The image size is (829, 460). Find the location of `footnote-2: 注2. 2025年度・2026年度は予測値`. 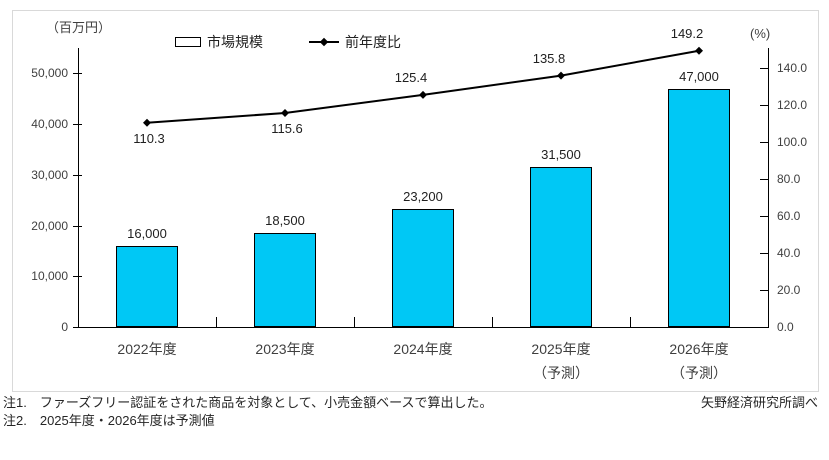

footnote-2: 注2. 2025年度・2026年度は予測値 is located at coordinates (109, 420).